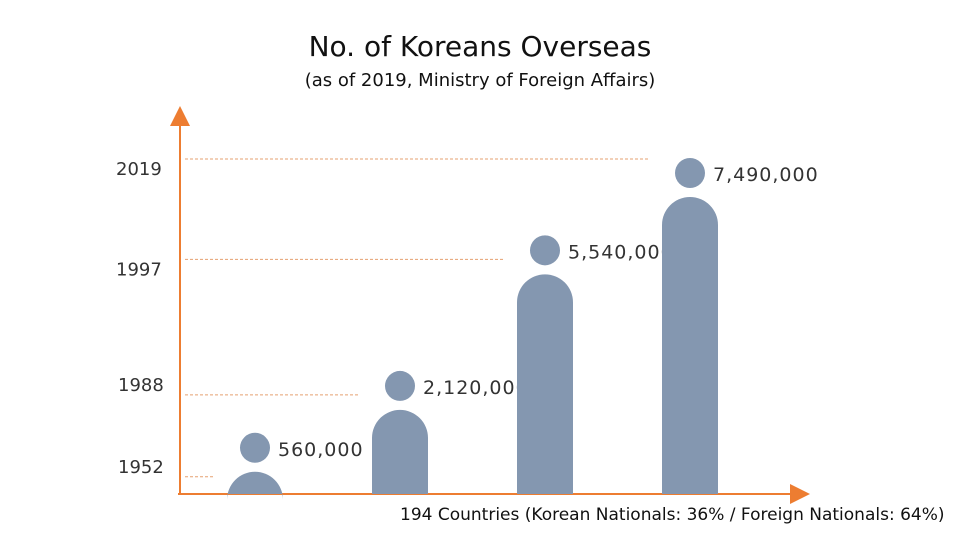 The image size is (960, 540). What do you see at coordinates (690, 173) in the screenshot?
I see `bar-head-2019` at bounding box center [690, 173].